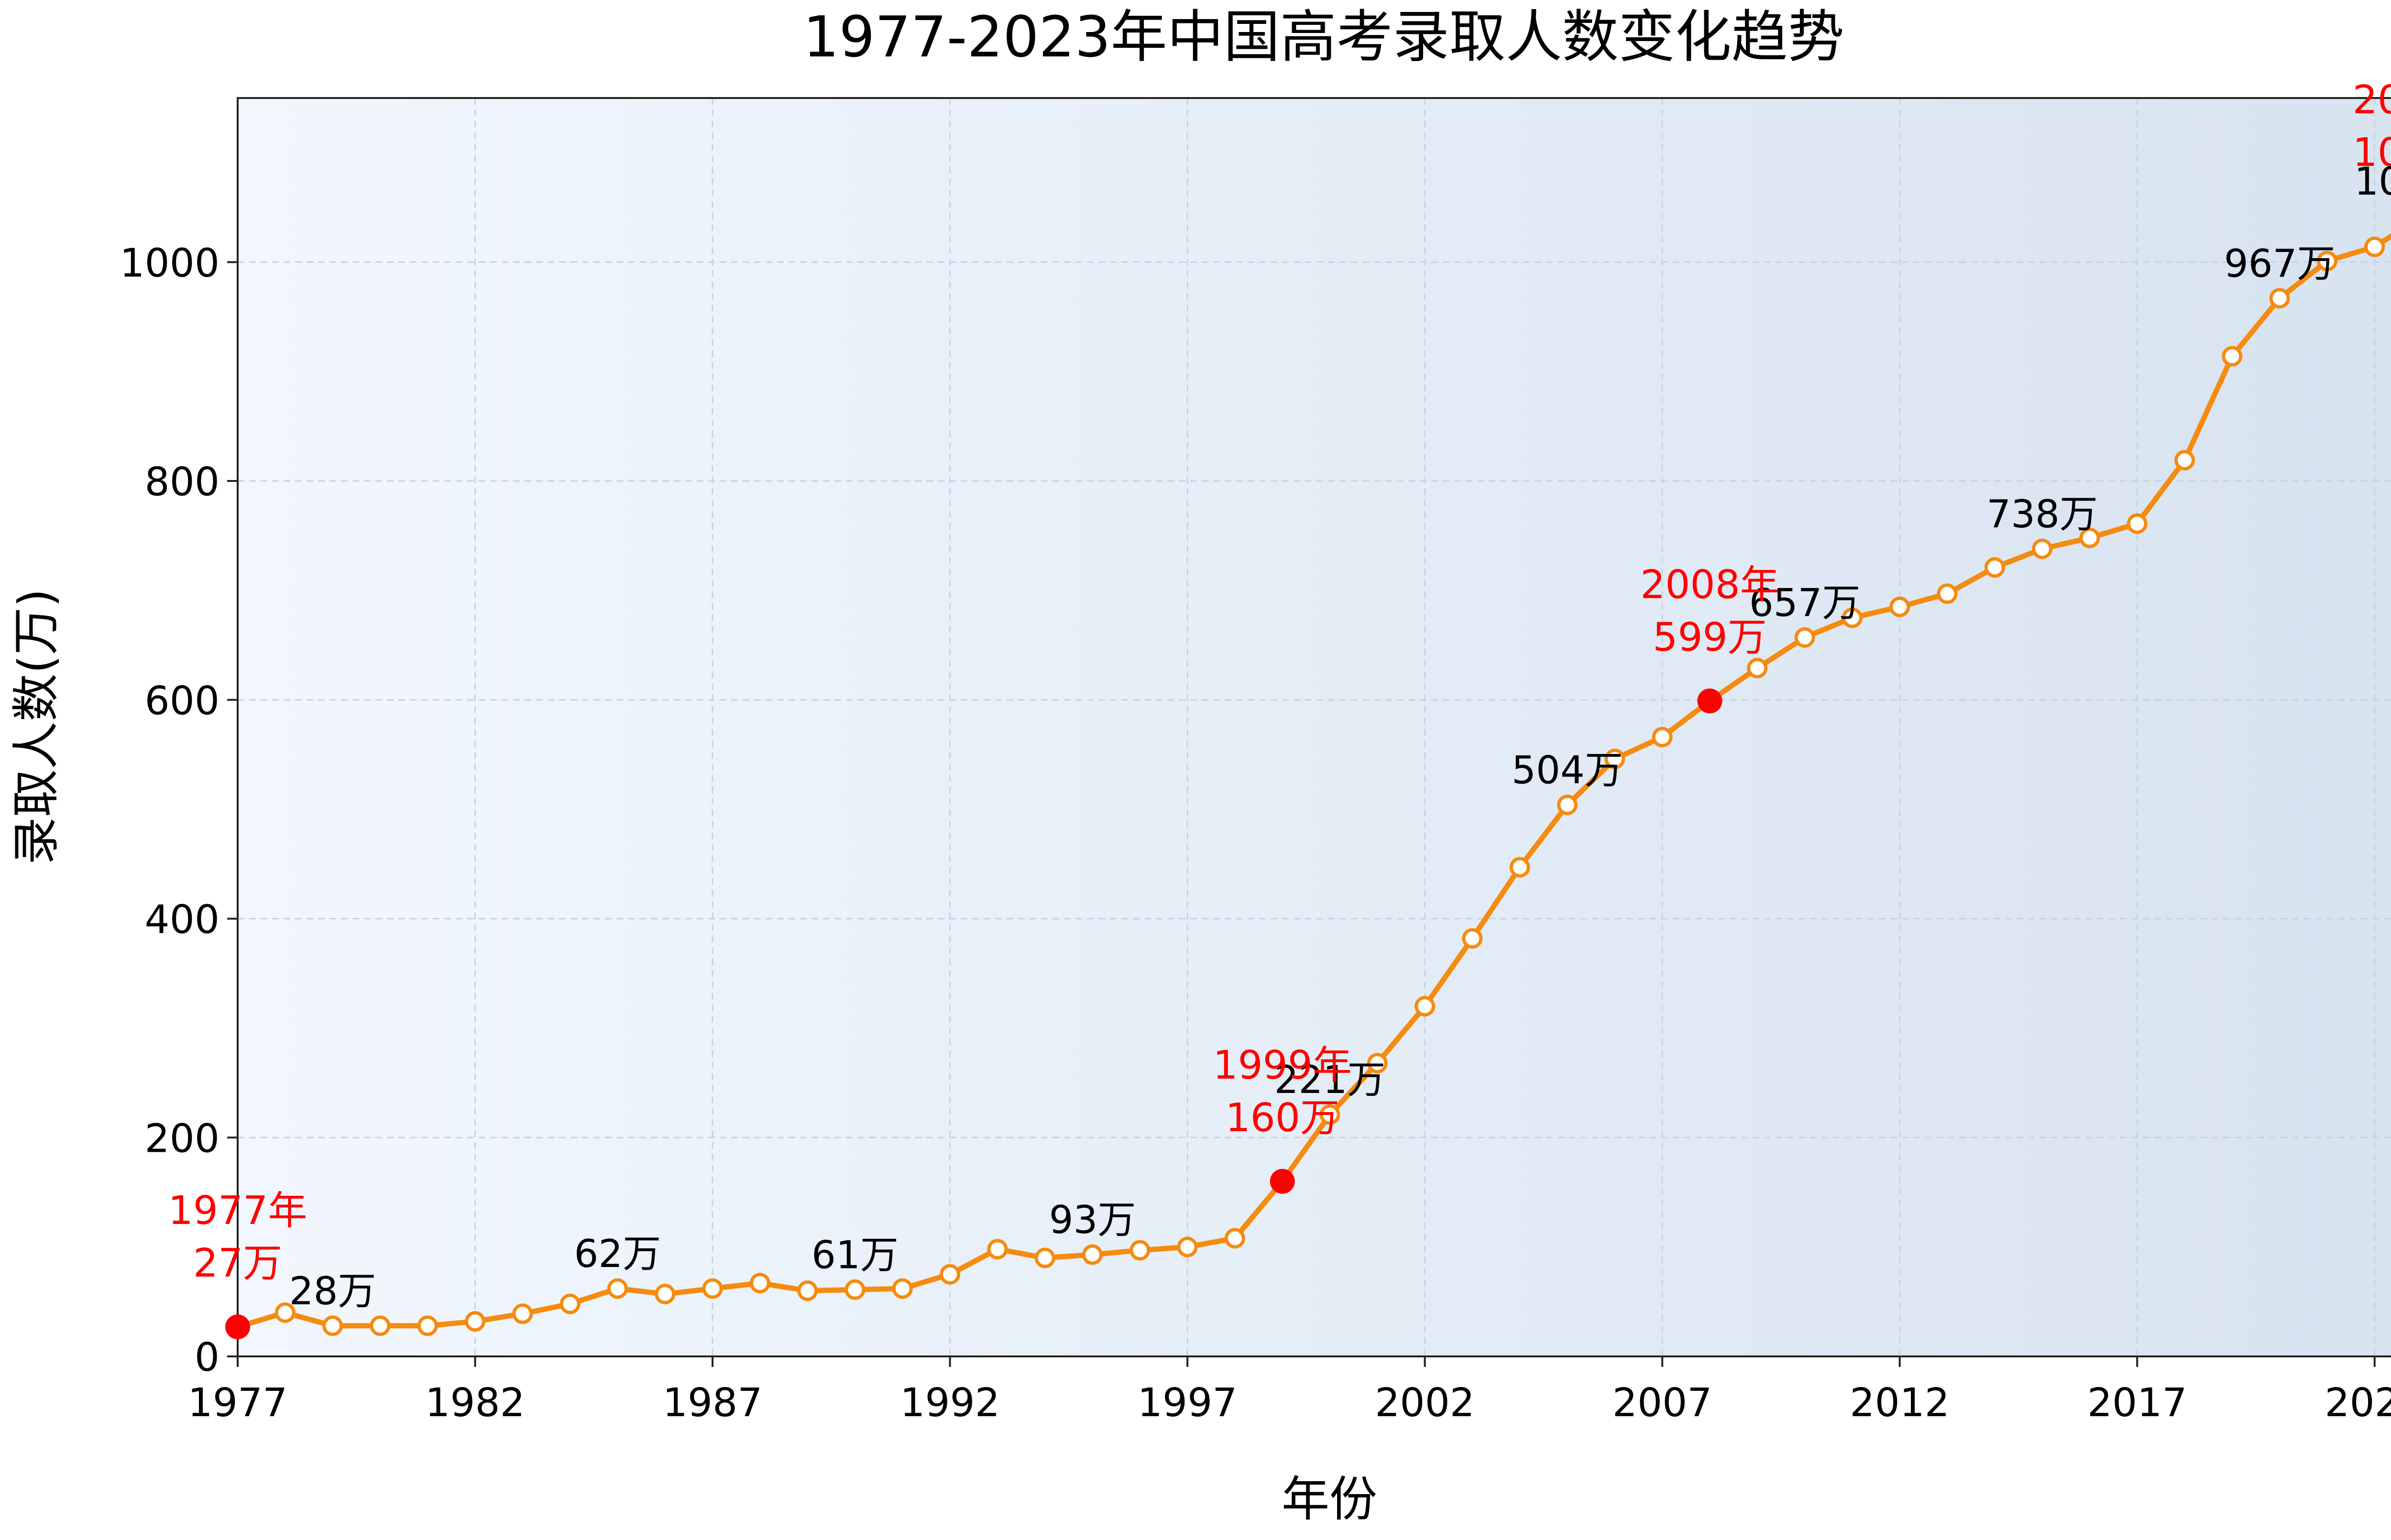 The width and height of the screenshot is (2391, 1540). What do you see at coordinates (238, 1403) in the screenshot?
I see `x-tick-label: 1977` at bounding box center [238, 1403].